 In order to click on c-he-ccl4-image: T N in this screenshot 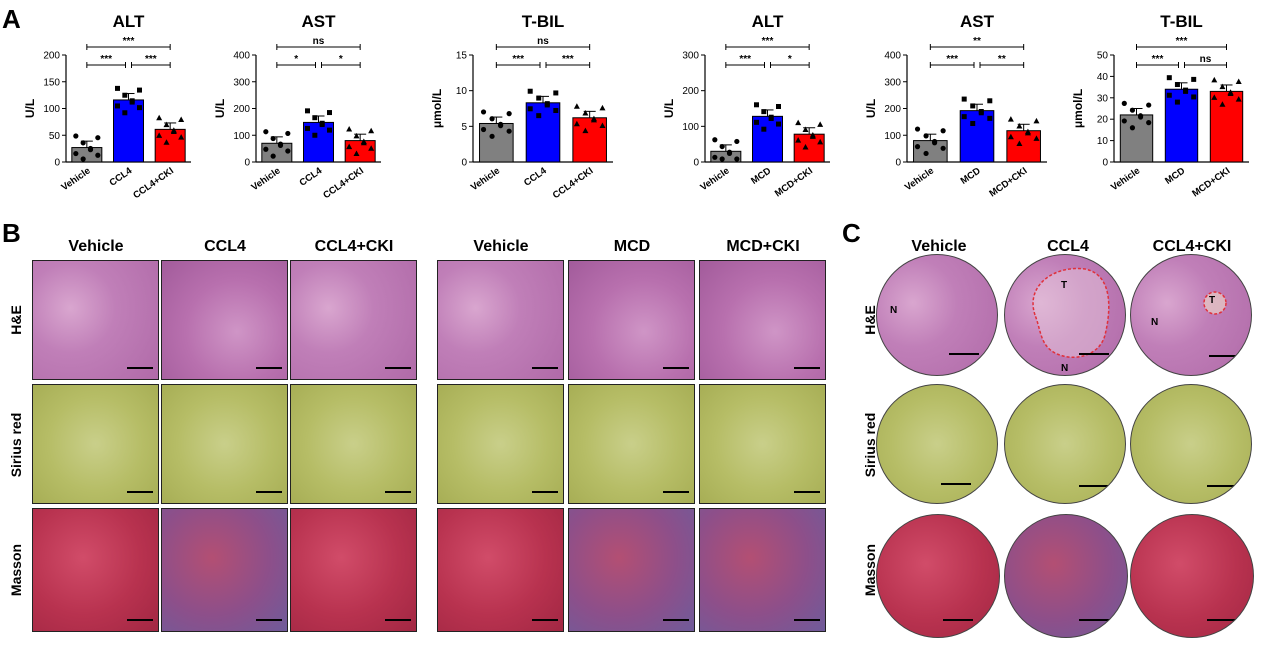, I will do `click(1065, 315)`.